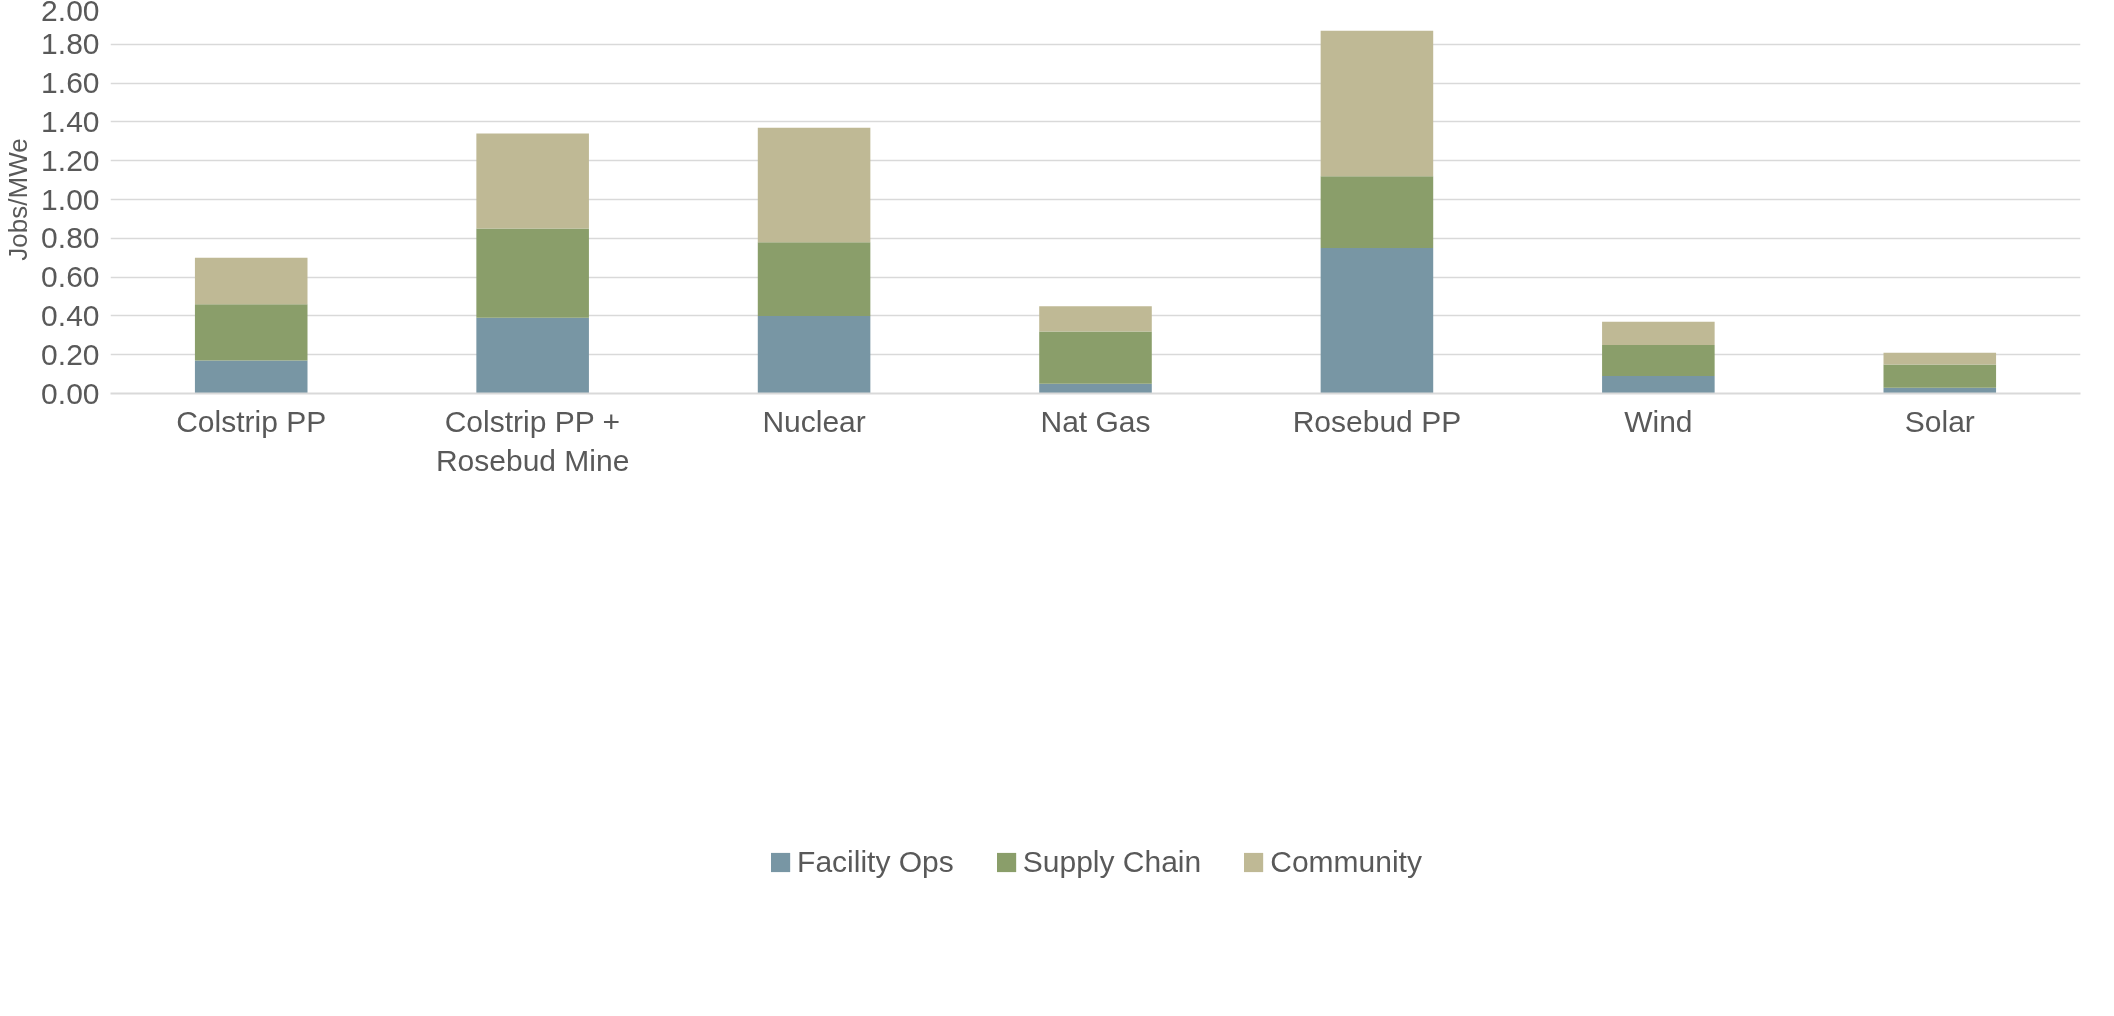 The width and height of the screenshot is (2114, 1016). I want to click on y-tick-label: 1.20, so click(70, 160).